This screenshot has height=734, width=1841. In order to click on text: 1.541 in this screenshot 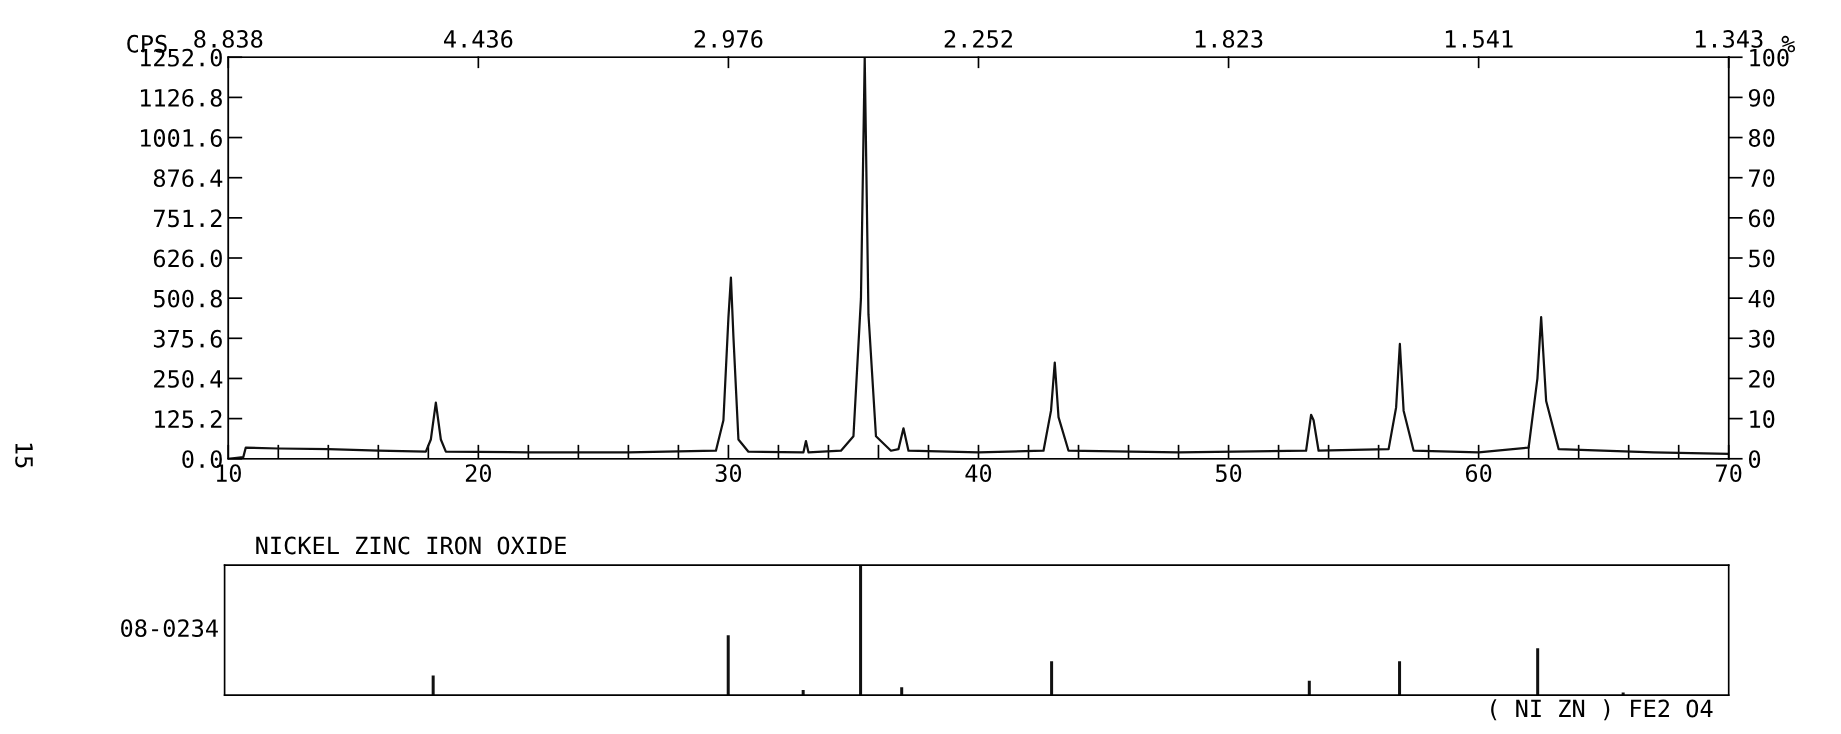, I will do `click(1479, 39)`.